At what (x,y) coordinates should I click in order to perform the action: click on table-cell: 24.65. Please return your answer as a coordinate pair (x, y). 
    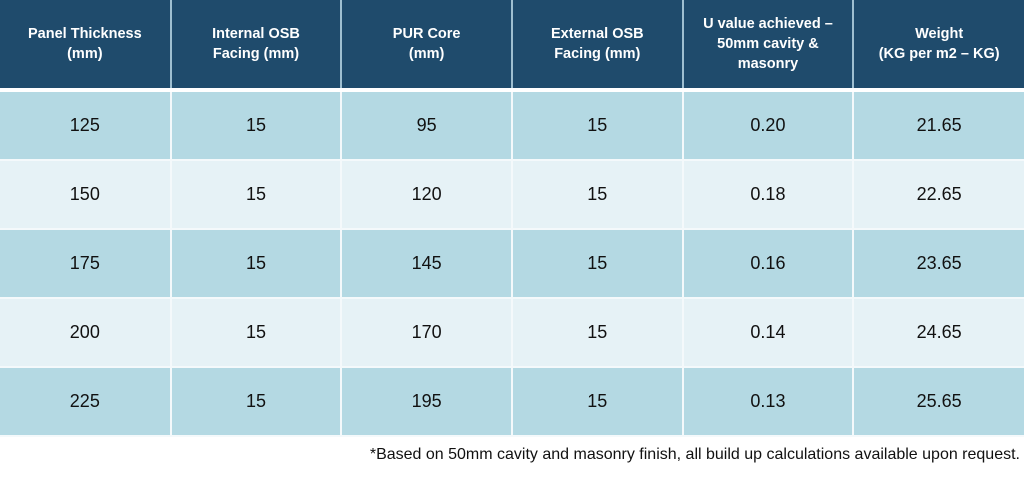
    Looking at the image, I should click on (938, 333).